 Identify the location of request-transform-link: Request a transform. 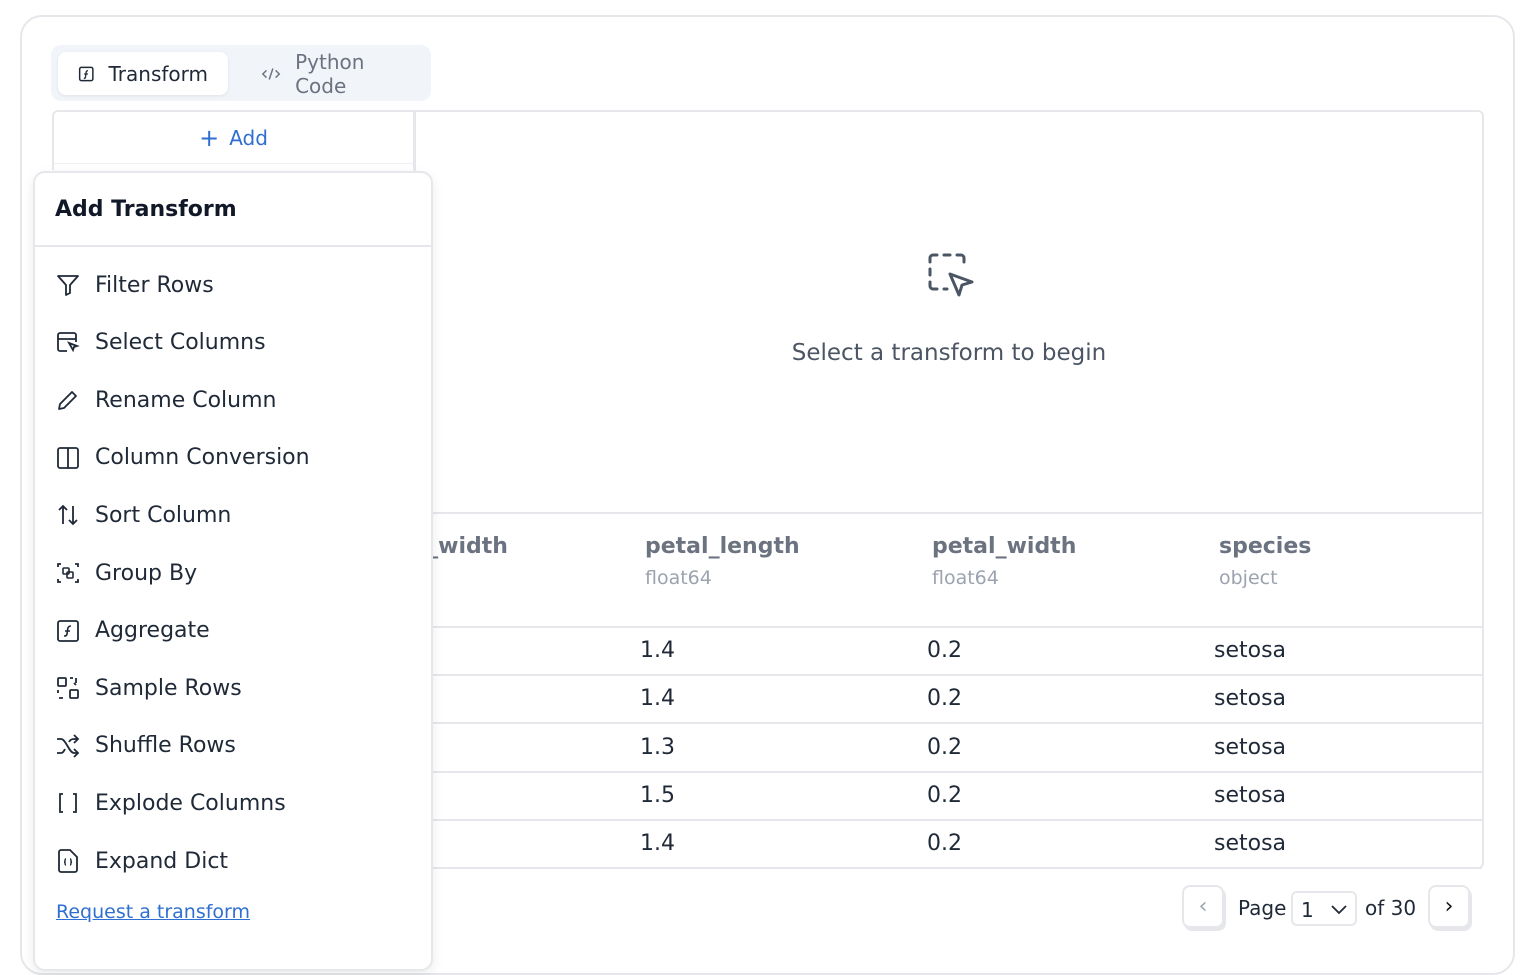
(153, 912).